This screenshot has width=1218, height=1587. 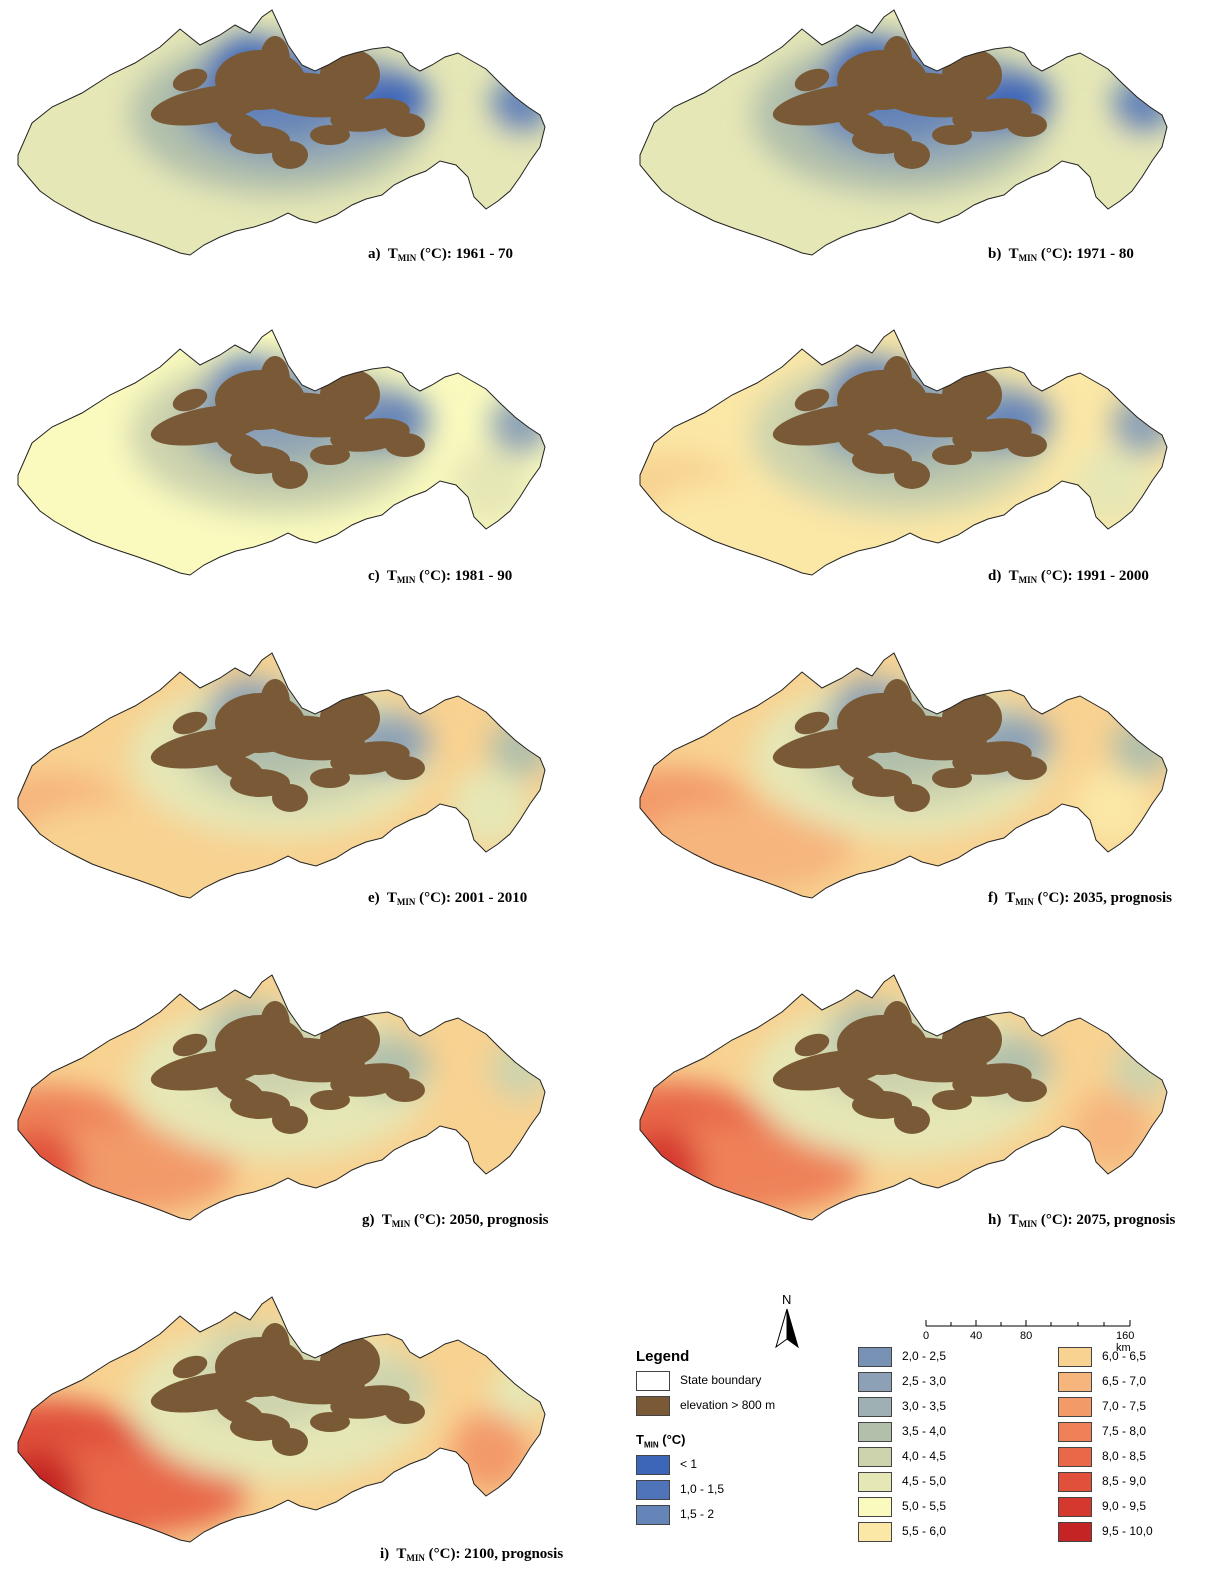 I want to click on legend-class-label: 4,0 - 4,5, so click(x=924, y=1456).